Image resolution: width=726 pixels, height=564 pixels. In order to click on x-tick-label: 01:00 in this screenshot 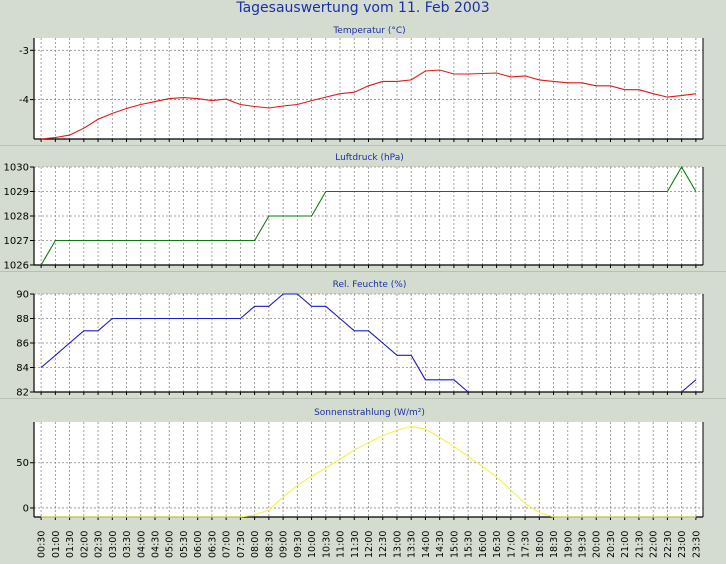, I will do `click(56, 544)`.